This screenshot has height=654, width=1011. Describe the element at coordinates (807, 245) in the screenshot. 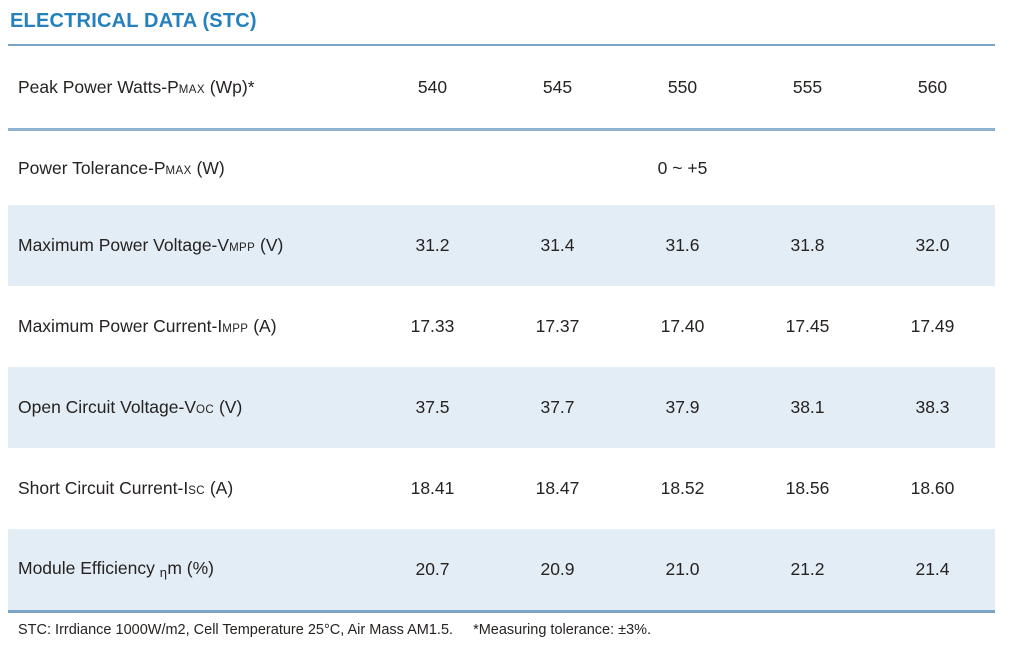

I see `value-cell: 31.8` at that location.